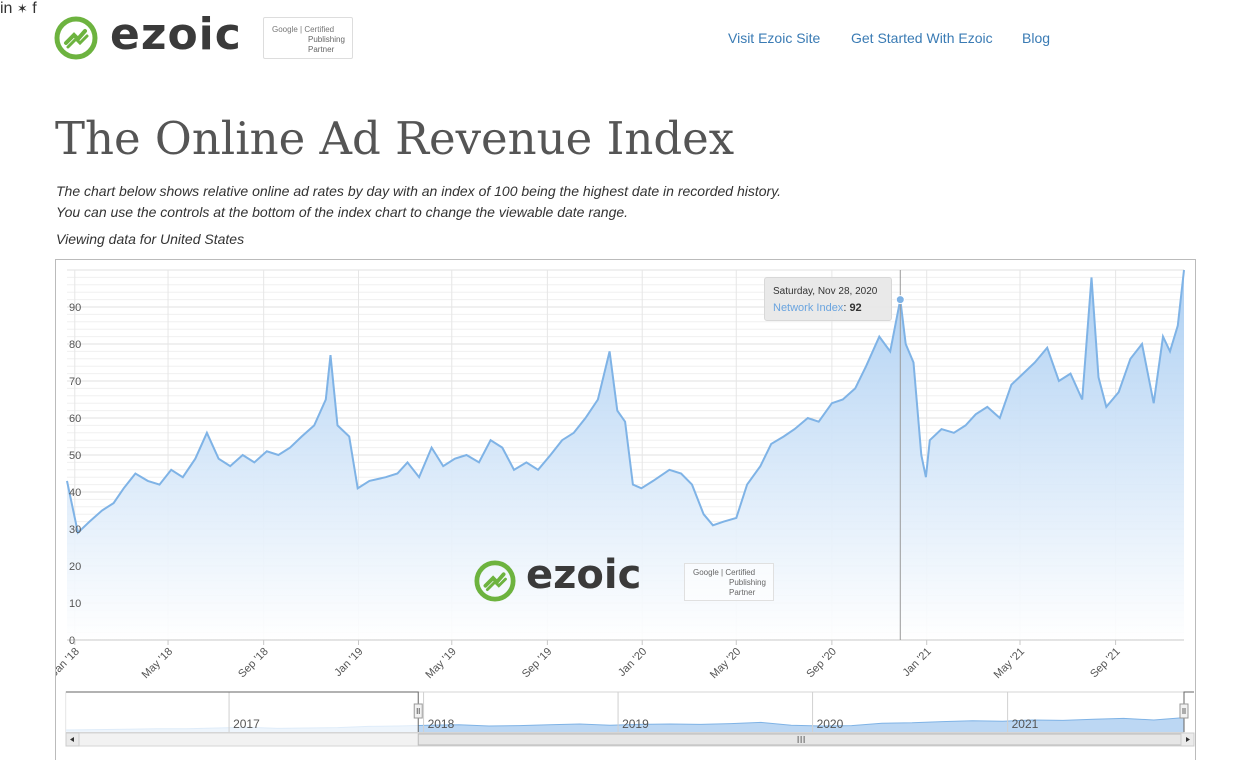  What do you see at coordinates (76, 38) in the screenshot?
I see `ezoic-logo-icon` at bounding box center [76, 38].